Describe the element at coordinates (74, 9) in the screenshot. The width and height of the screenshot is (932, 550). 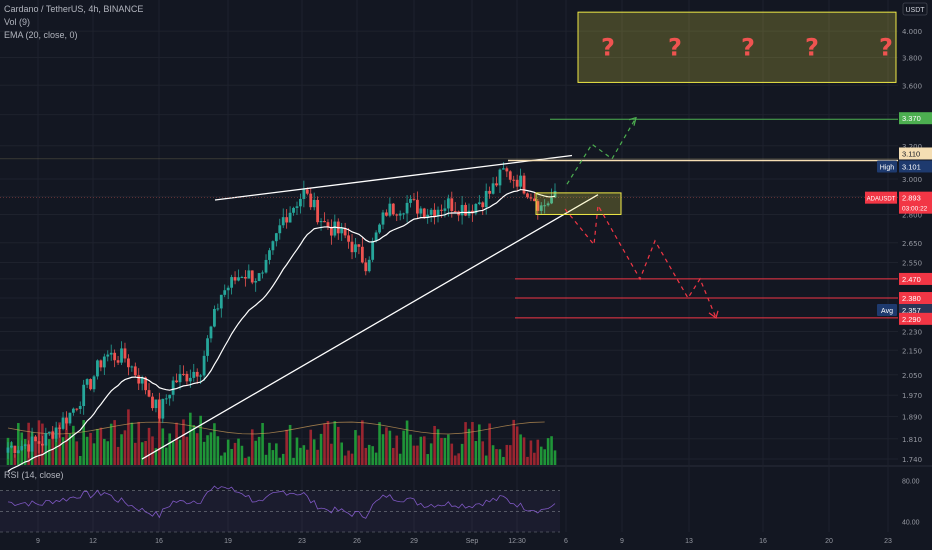
I see `chart-title: Cardano / TetherUS, 4h, BINANCE` at that location.